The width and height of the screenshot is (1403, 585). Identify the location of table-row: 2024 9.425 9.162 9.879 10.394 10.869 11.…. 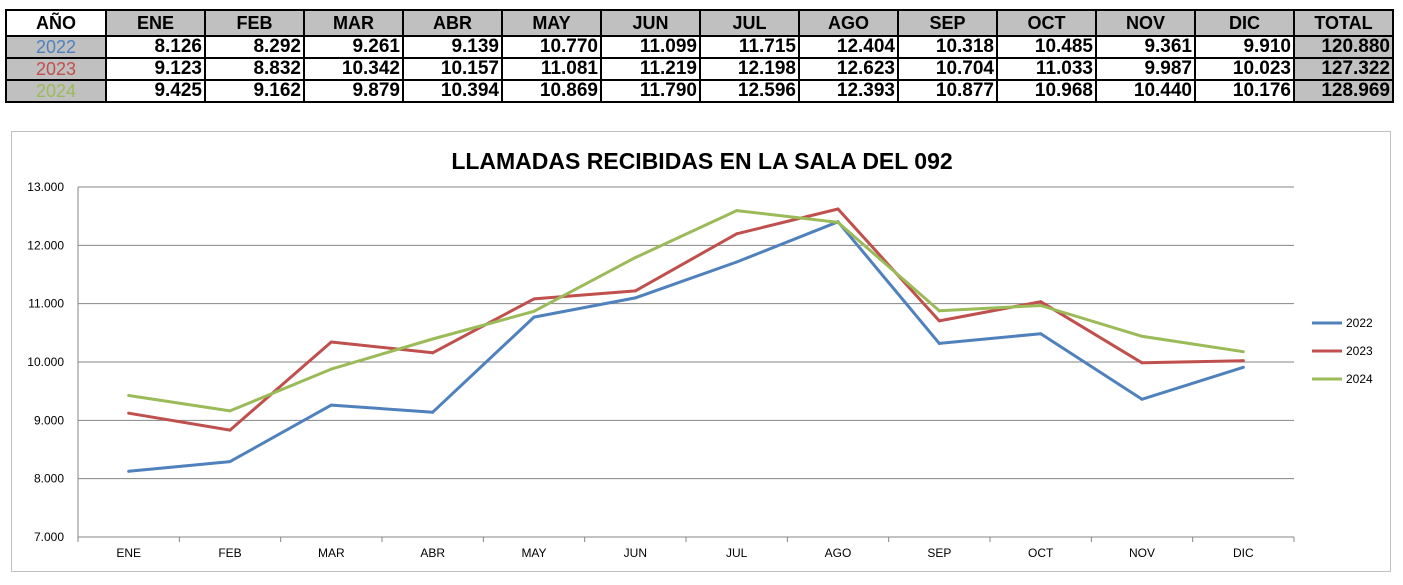
(699, 91).